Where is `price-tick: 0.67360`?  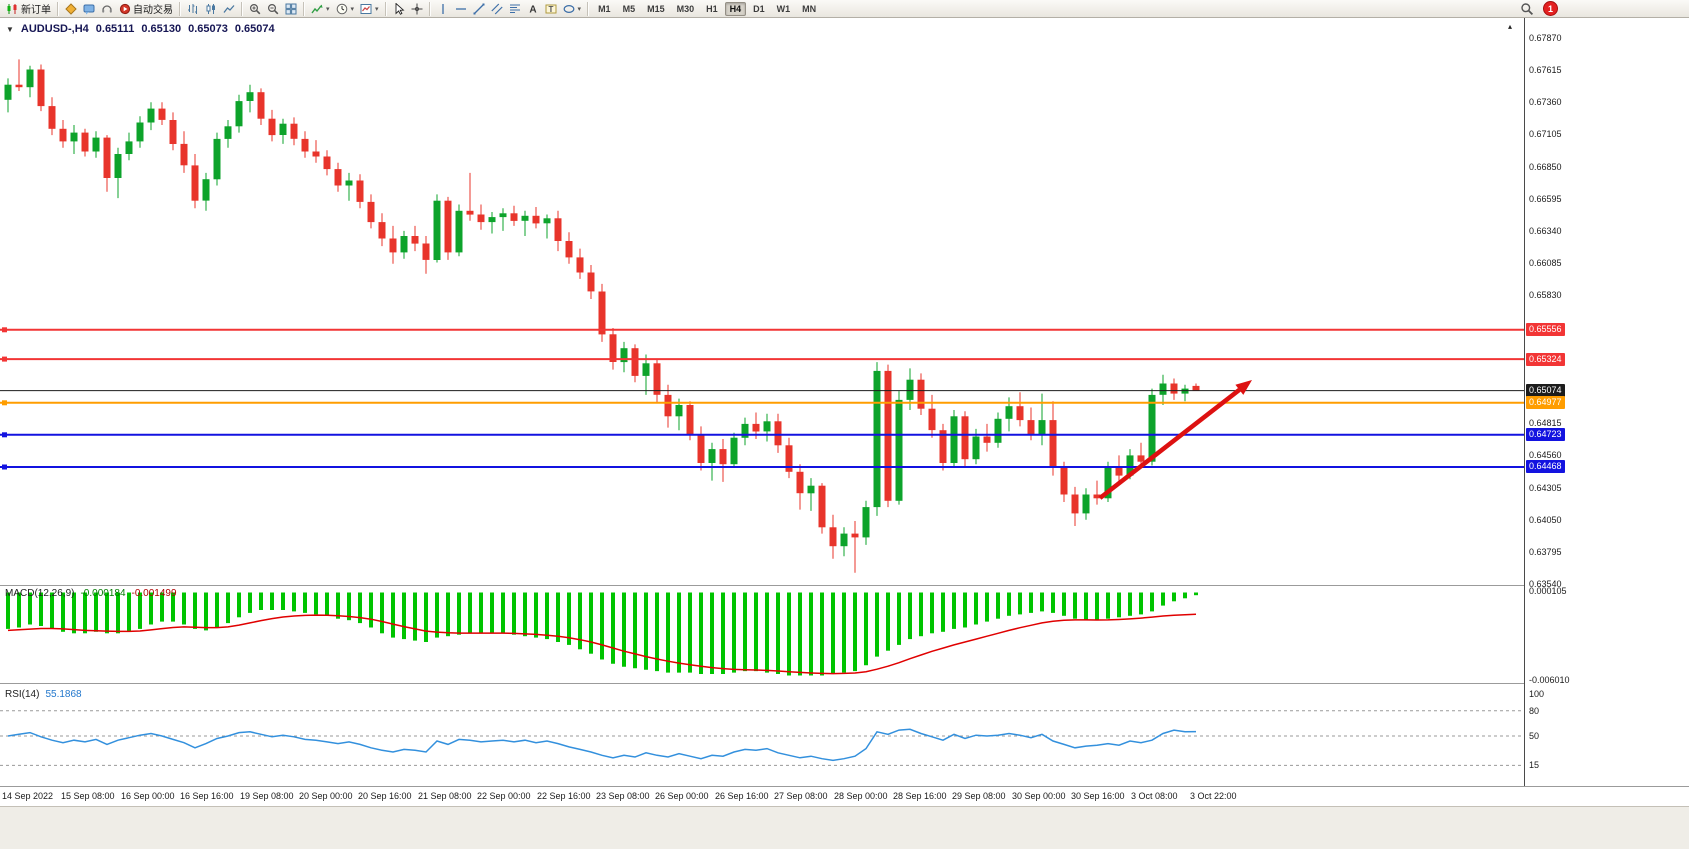 price-tick: 0.67360 is located at coordinates (1545, 102).